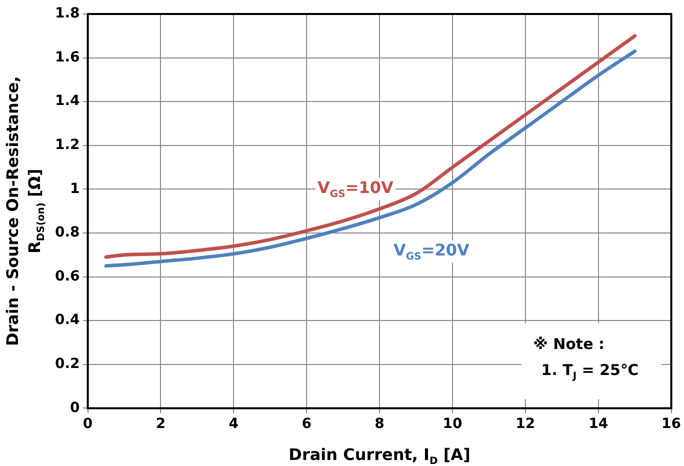 This screenshot has height=466, width=684. I want to click on annotation: ※ Note :, so click(568, 344).